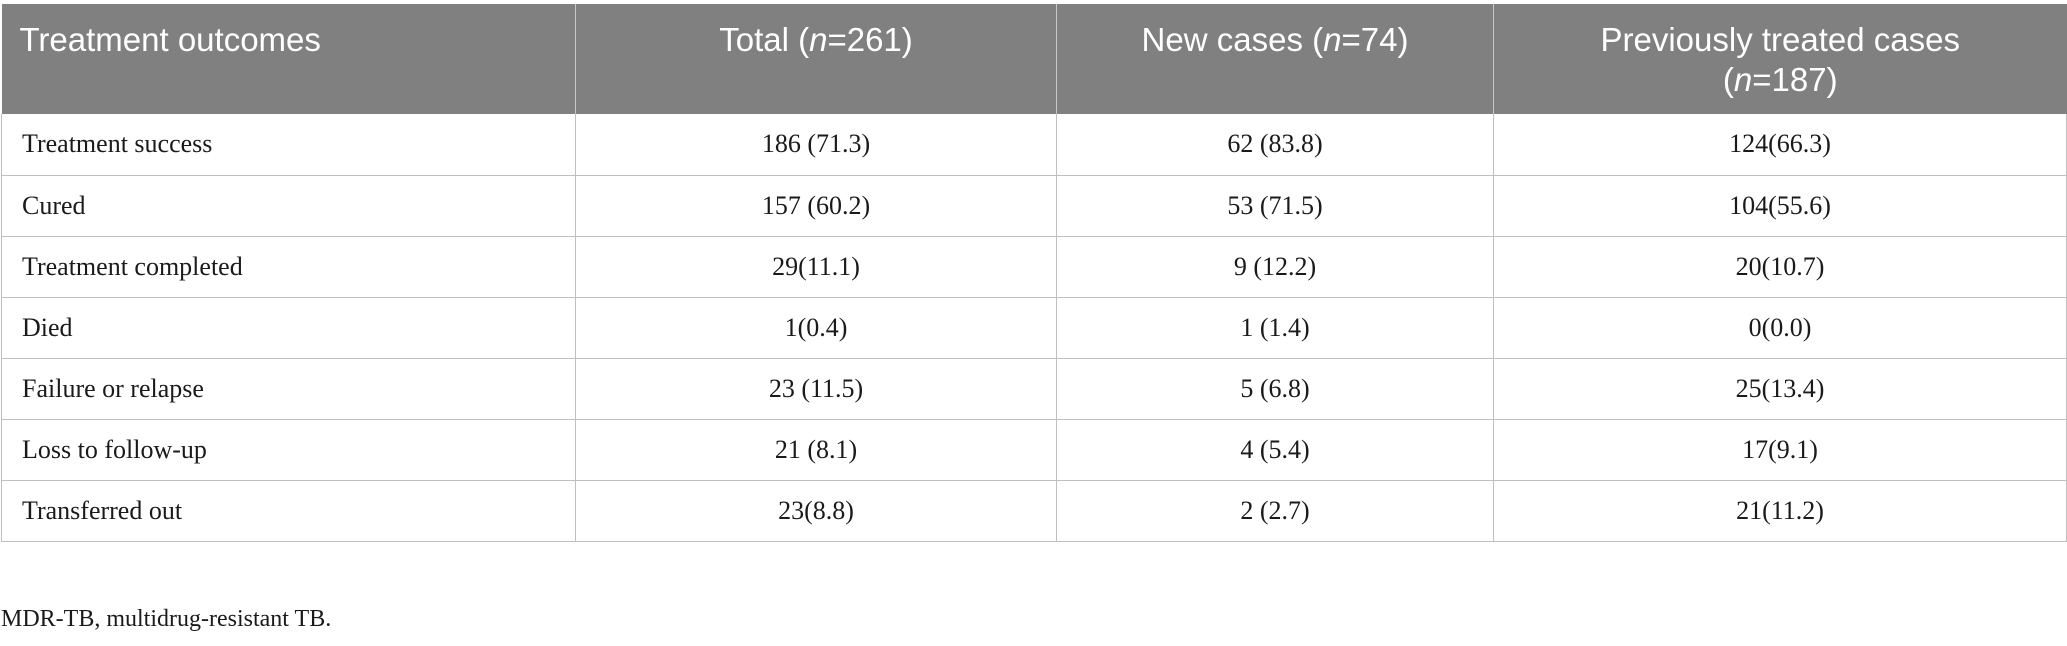 The width and height of the screenshot is (2067, 646). Describe the element at coordinates (816, 328) in the screenshot. I see `cell-total: 1(0.4)` at that location.